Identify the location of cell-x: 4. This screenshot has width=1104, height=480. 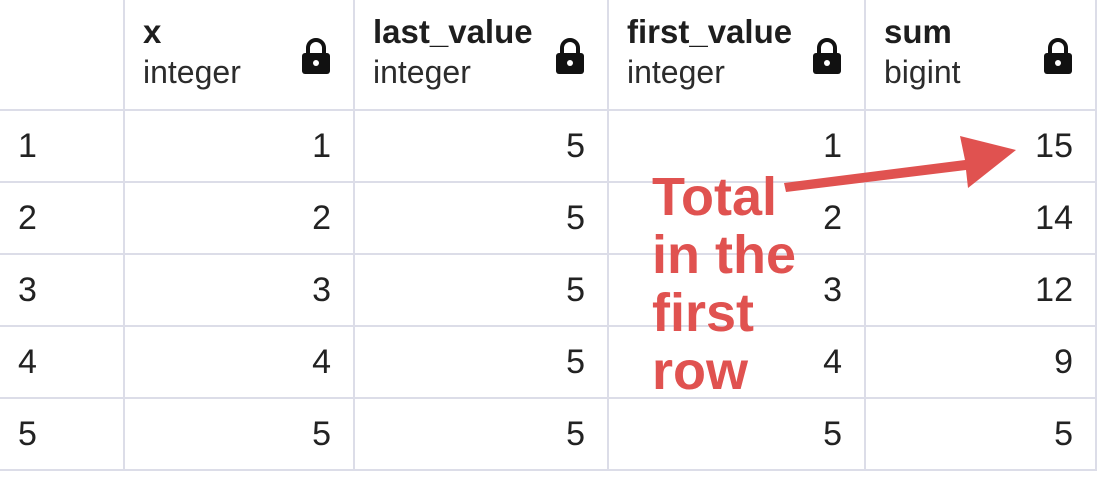
(239, 362).